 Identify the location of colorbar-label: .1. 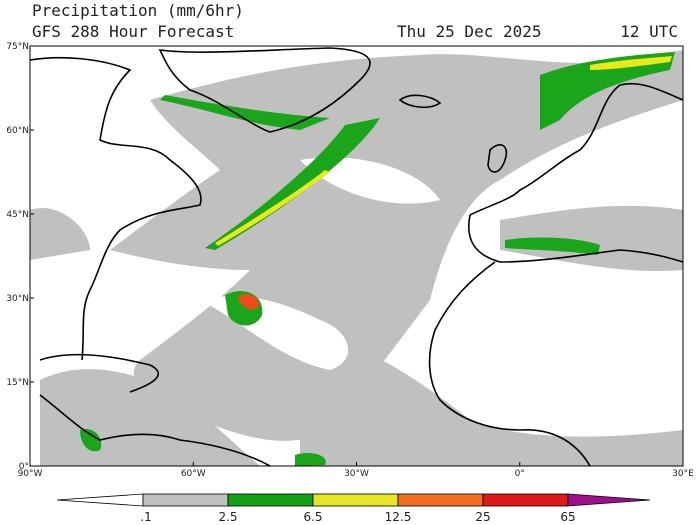
(145, 517).